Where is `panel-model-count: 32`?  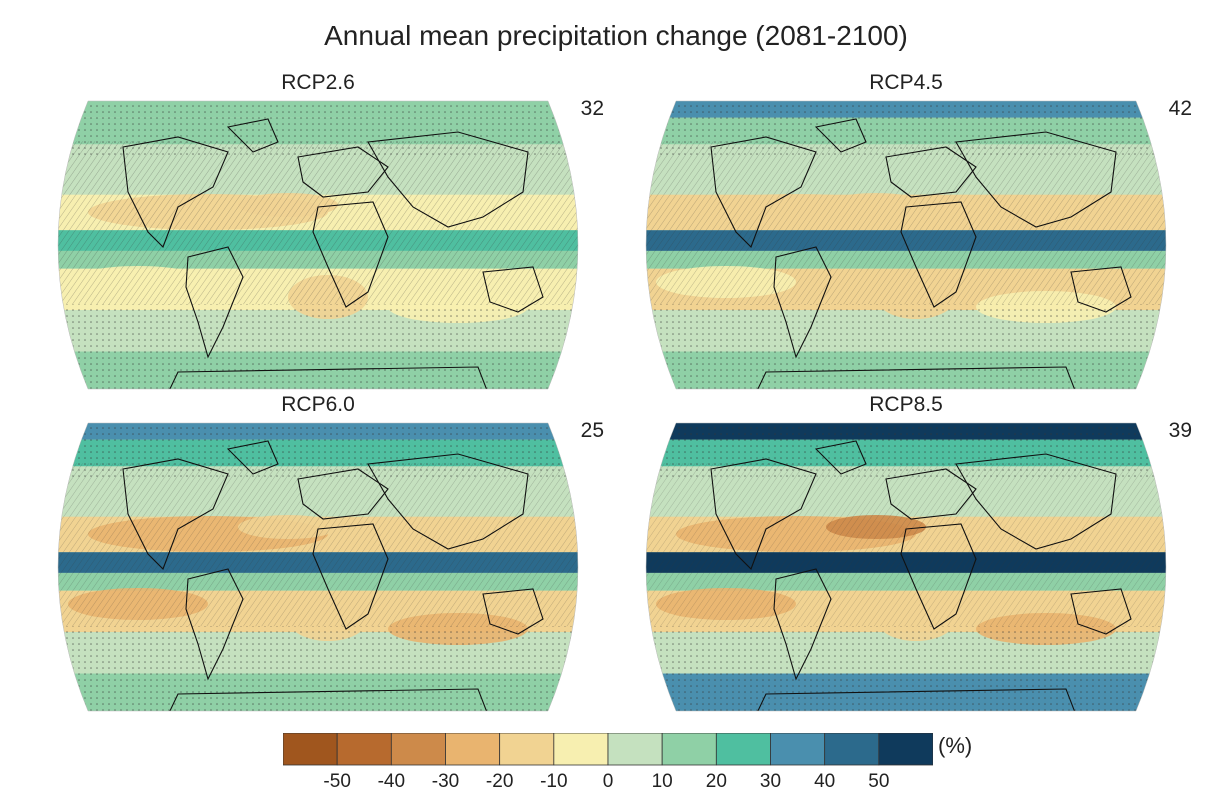
panel-model-count: 32 is located at coordinates (592, 108).